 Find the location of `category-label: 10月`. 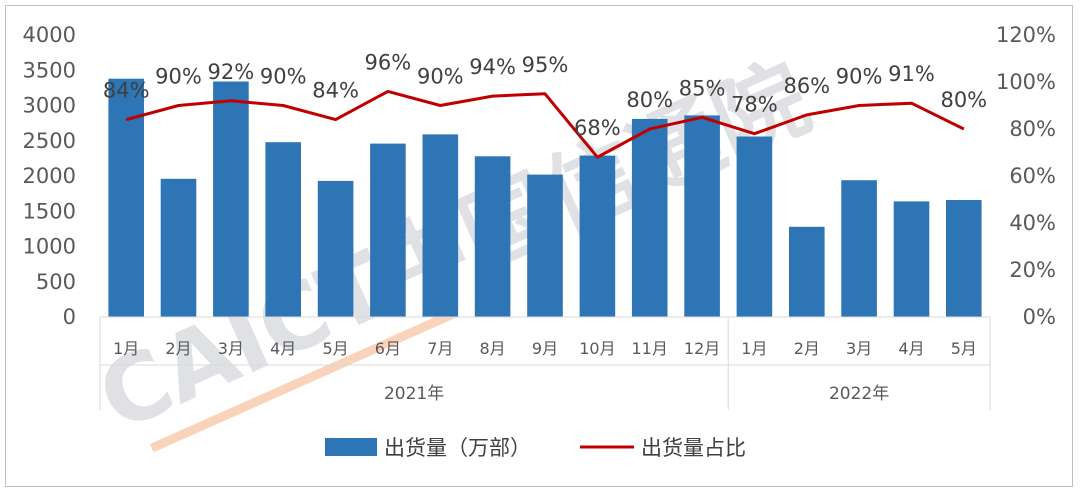

category-label: 10月 is located at coordinates (597, 348).